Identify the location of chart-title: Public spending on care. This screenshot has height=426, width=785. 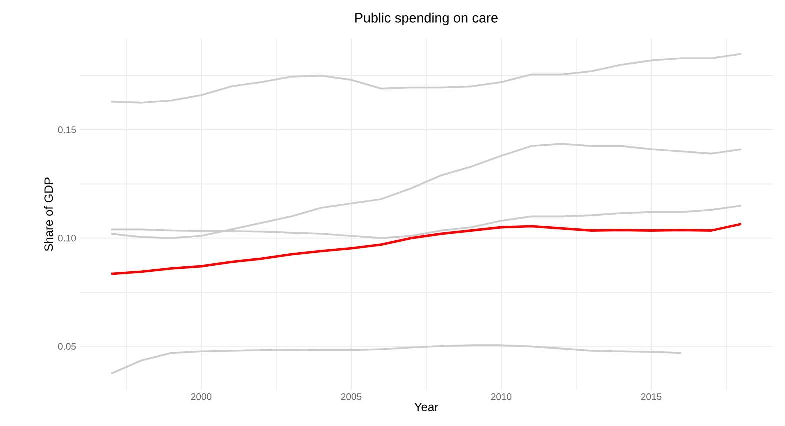
(427, 19).